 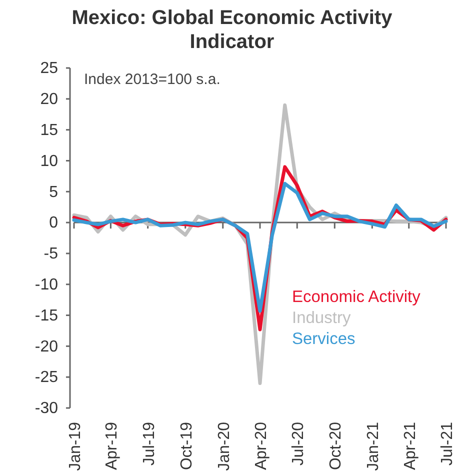 I want to click on x-tick-label: Oct-19, so click(x=187, y=446).